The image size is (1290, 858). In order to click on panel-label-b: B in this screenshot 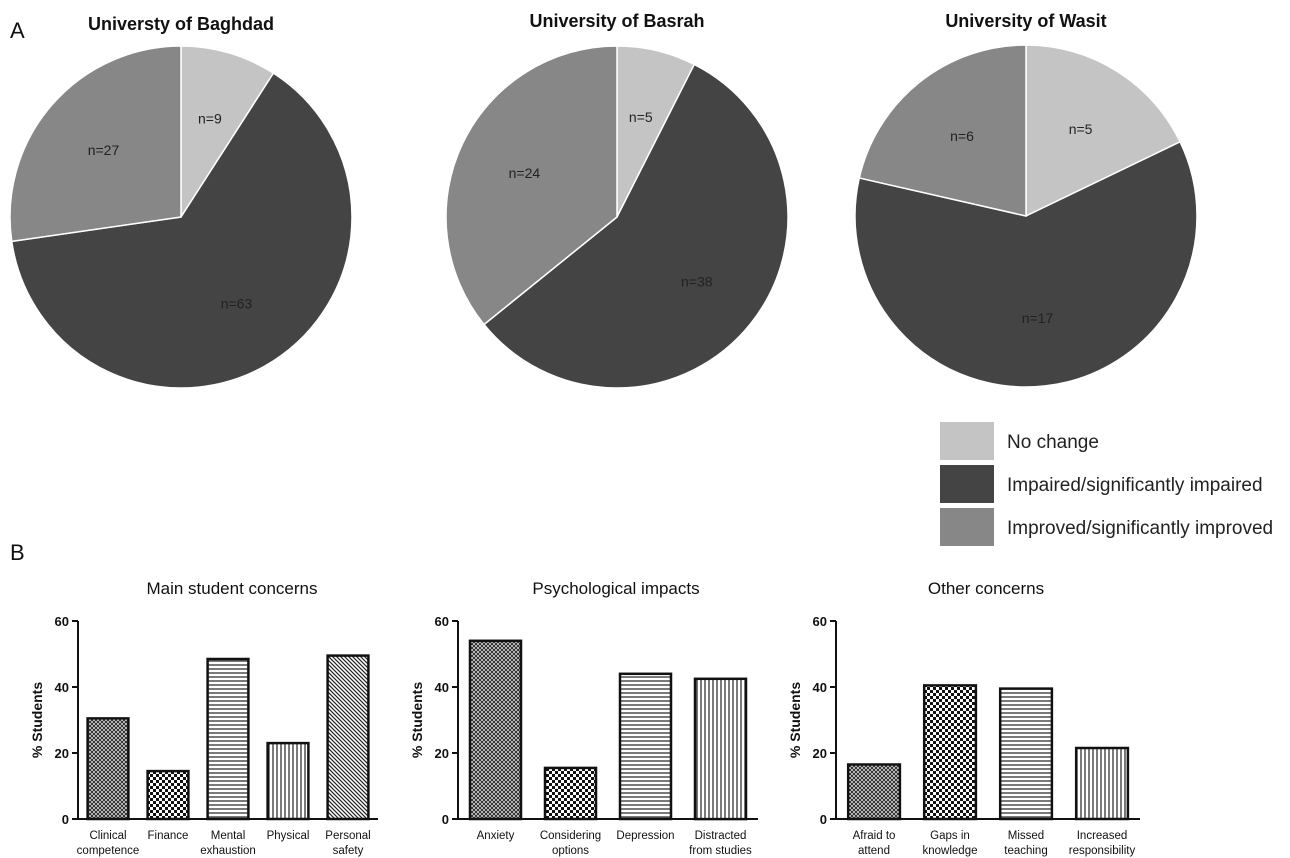, I will do `click(17, 552)`.